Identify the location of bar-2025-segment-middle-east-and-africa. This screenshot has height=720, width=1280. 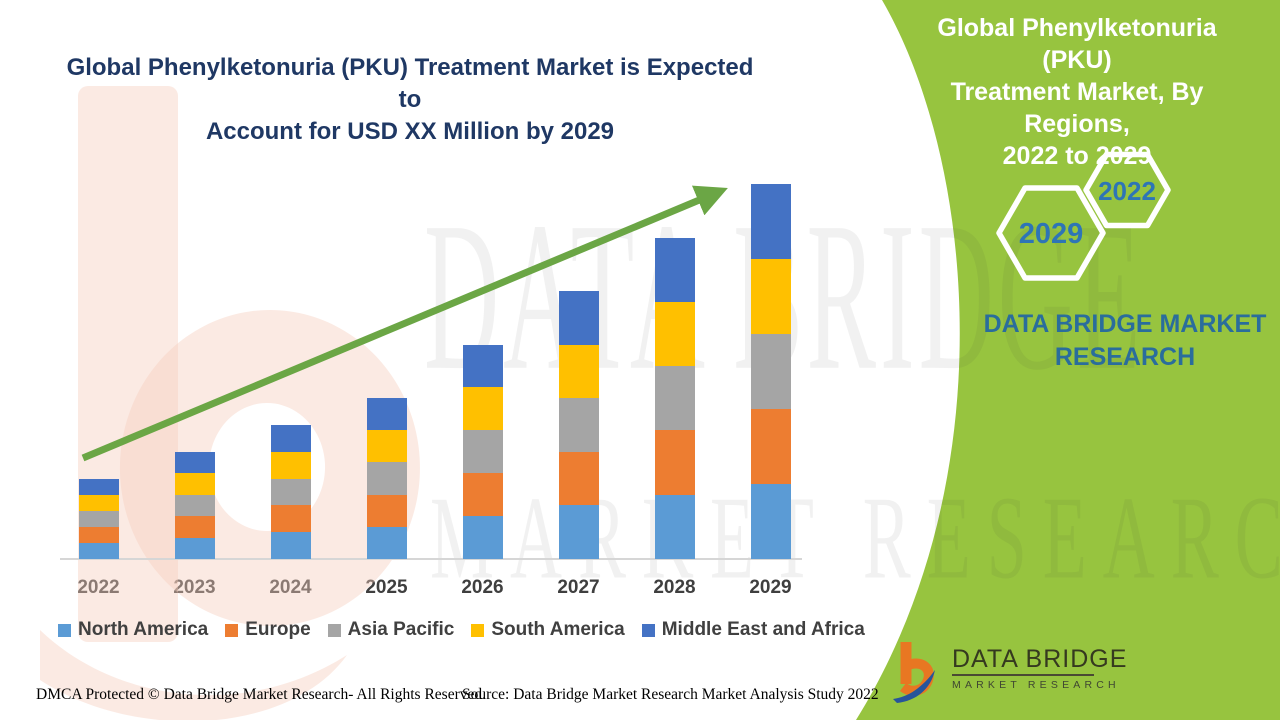
(386, 414).